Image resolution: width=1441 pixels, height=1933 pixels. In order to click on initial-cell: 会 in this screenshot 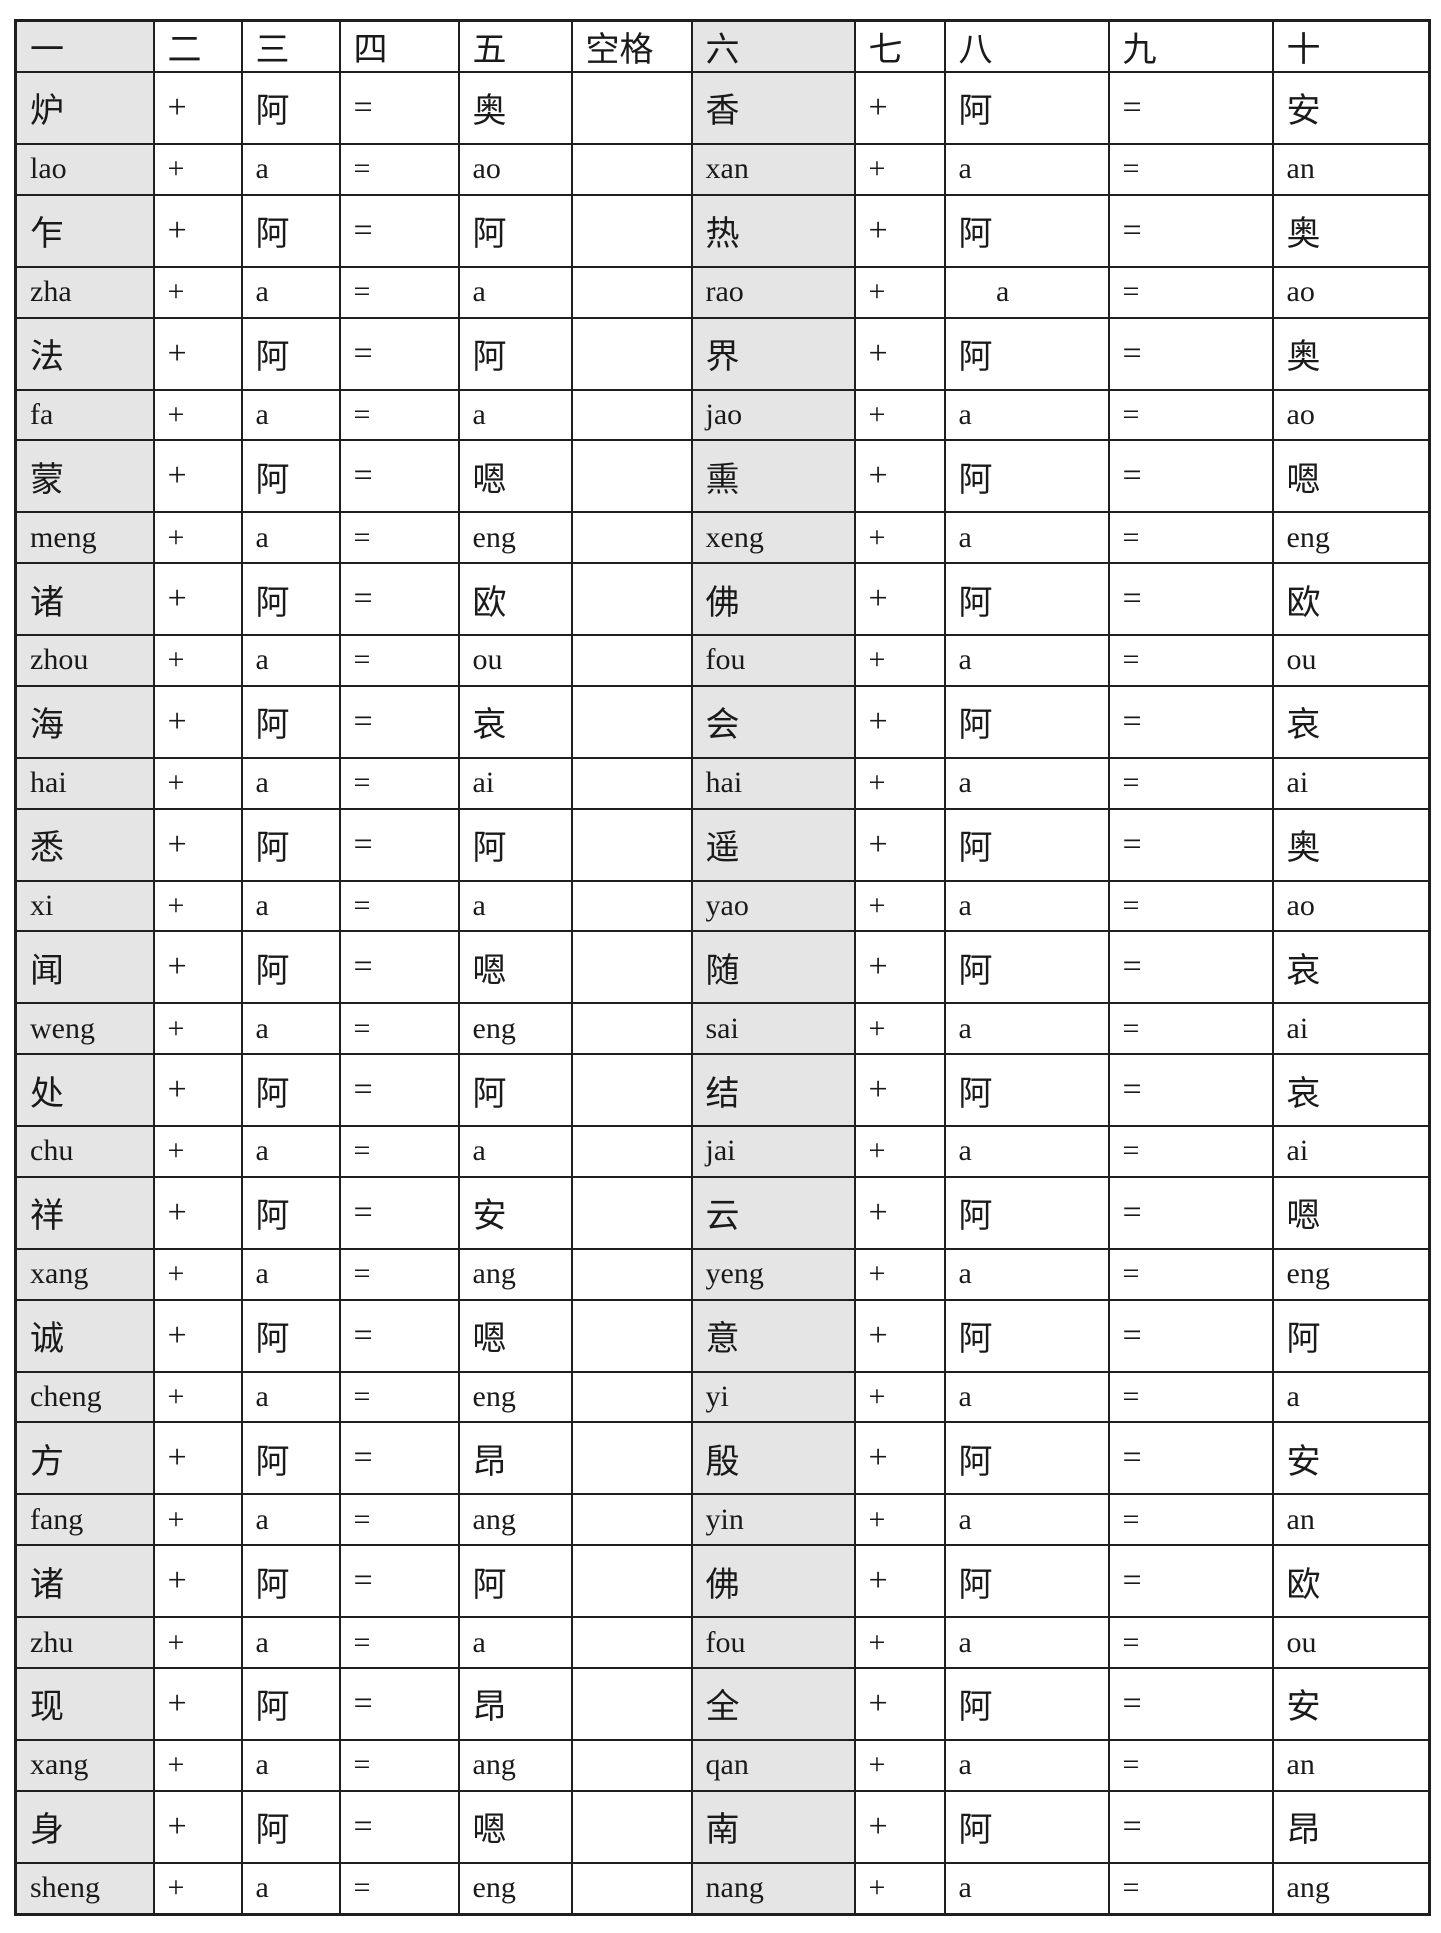, I will do `click(773, 721)`.